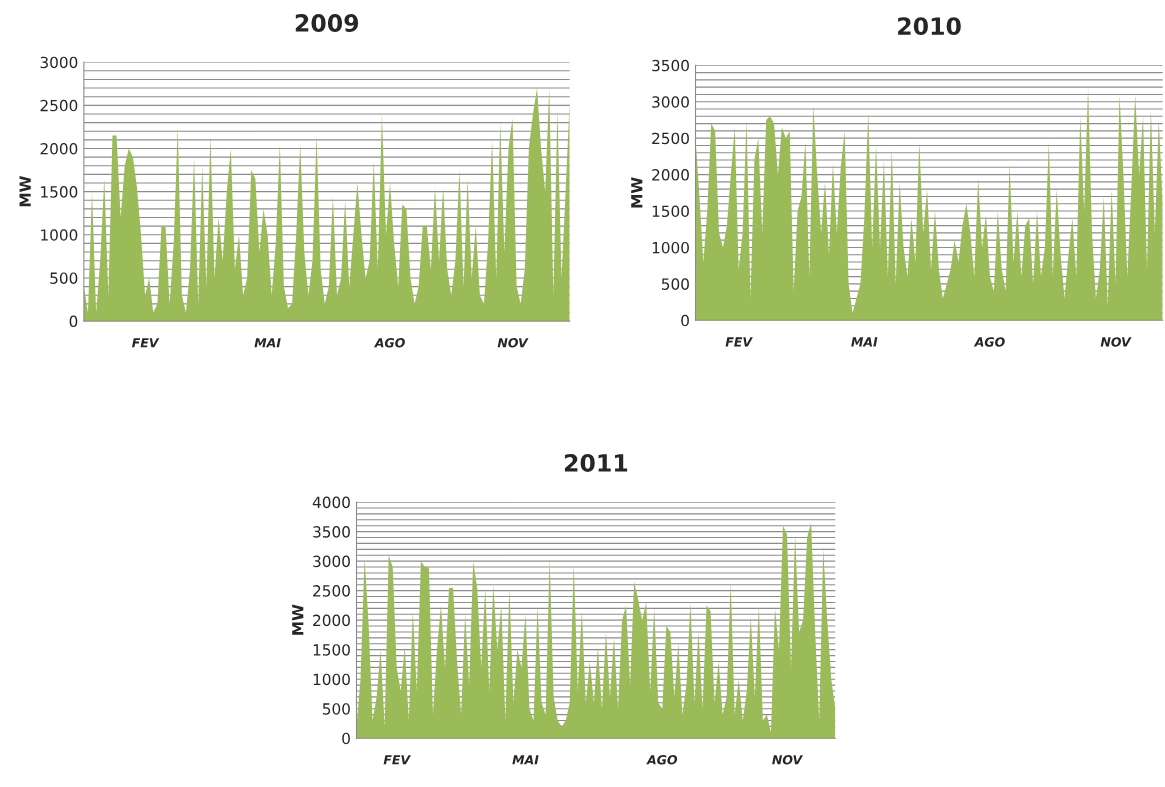 This screenshot has height=787, width=1165. I want to click on chart-title: 2010, so click(929, 26).